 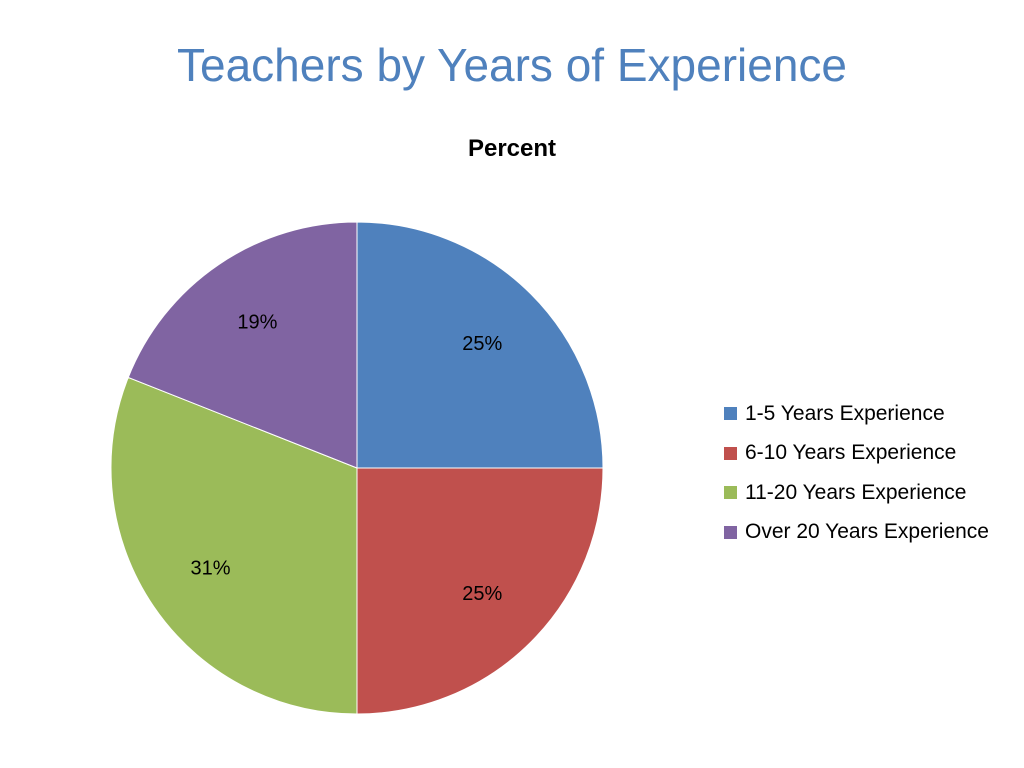 What do you see at coordinates (845, 413) in the screenshot?
I see `legend-label: 1-5 Years Experience` at bounding box center [845, 413].